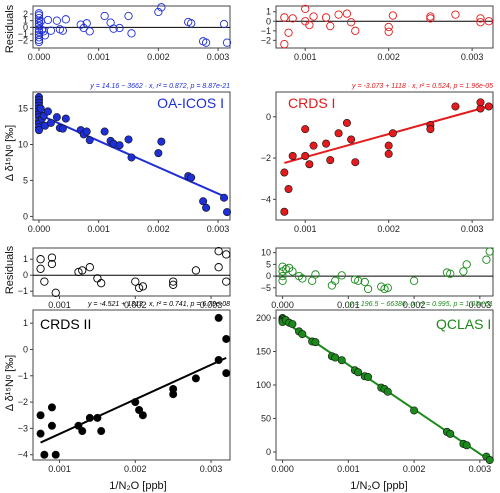  I want to click on y-axis-label-top: Δ δ¹⁵Nᵅ [‰], so click(10, 153).